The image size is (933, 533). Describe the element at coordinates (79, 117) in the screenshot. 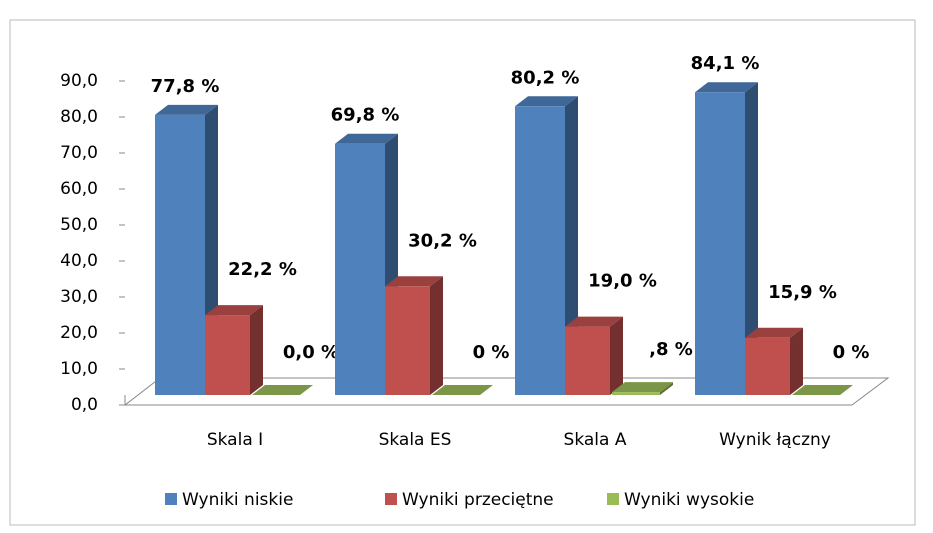

I see `y-tick-label: 80,0` at that location.